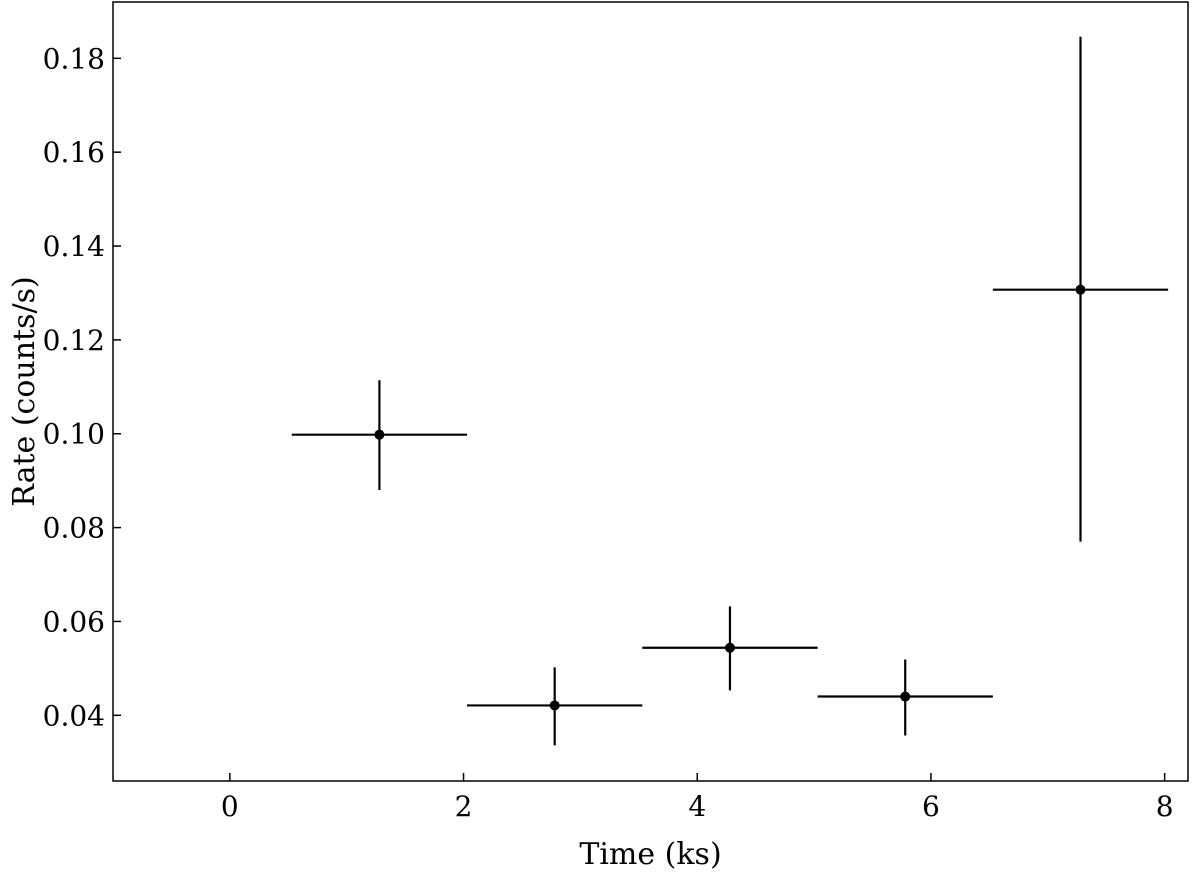 This screenshot has height=872, width=1200. I want to click on x-tick-label: 6, so click(931, 806).